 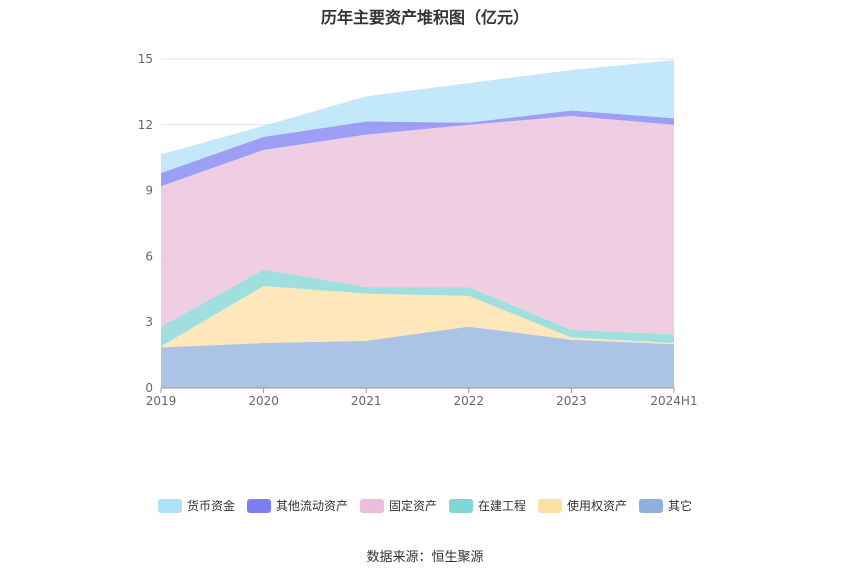 What do you see at coordinates (469, 401) in the screenshot?
I see `x-tick-label: 2022` at bounding box center [469, 401].